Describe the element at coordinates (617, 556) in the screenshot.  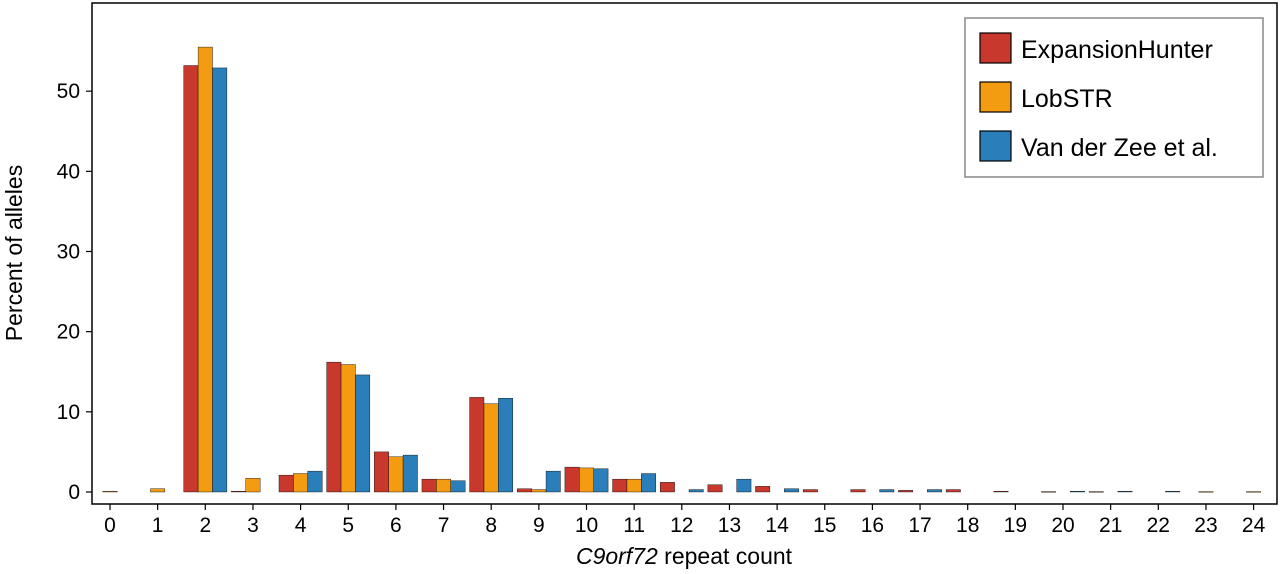
I see `x-axis-title-italic: C9orf72` at that location.